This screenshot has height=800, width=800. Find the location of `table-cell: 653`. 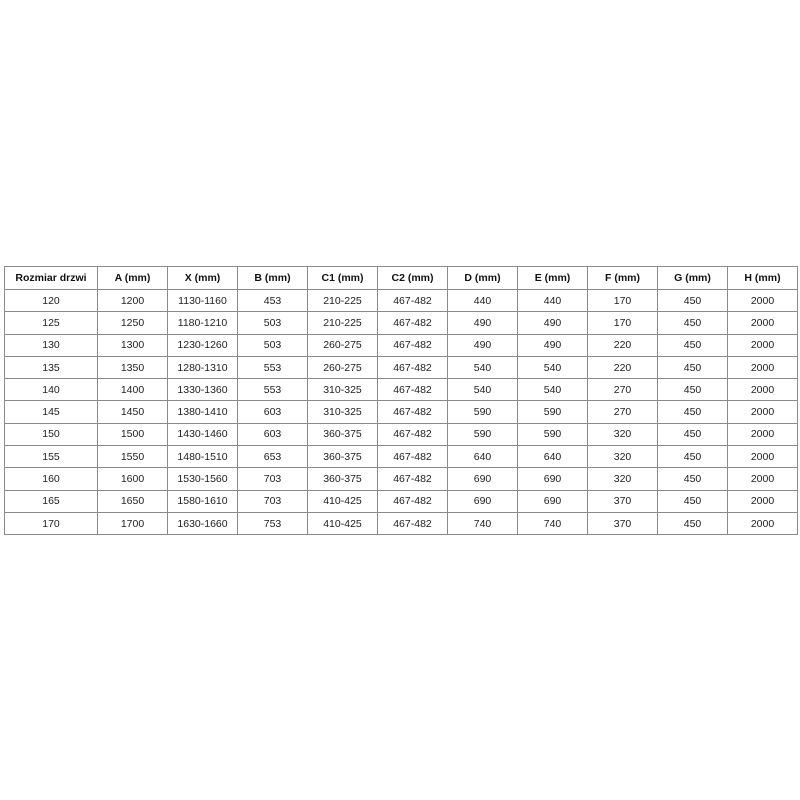

table-cell: 653 is located at coordinates (272, 457).